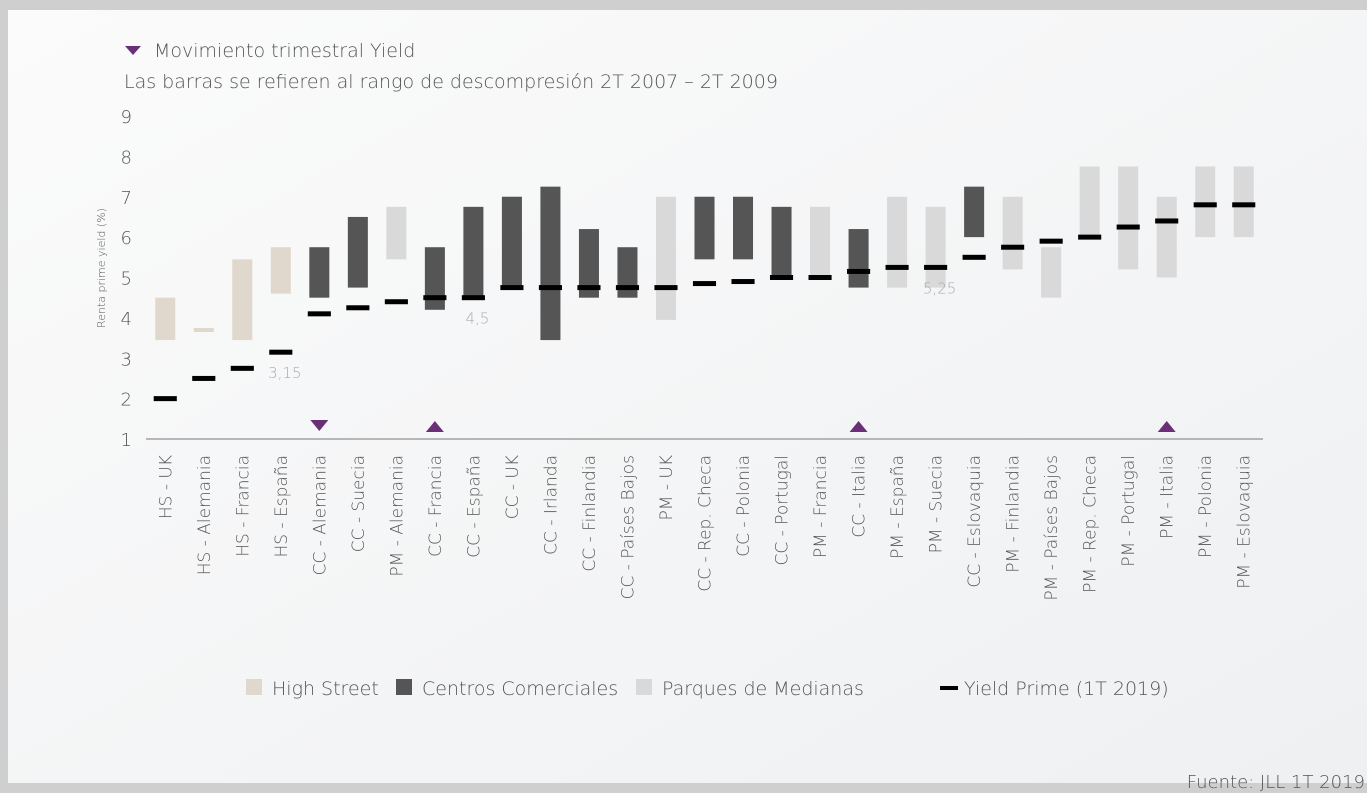  Describe the element at coordinates (320, 515) in the screenshot. I see `x-tick-label: CC - Alemania` at that location.